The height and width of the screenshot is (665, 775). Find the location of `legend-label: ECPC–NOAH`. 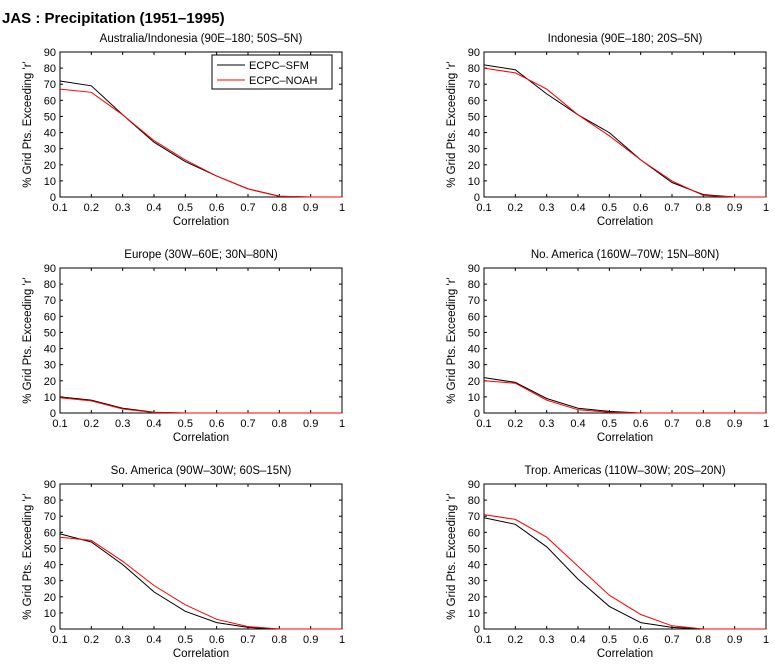

legend-label: ECPC–NOAH is located at coordinates (283, 81).